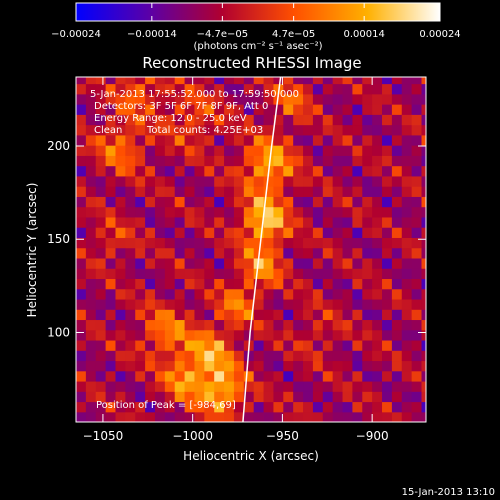 This screenshot has width=500, height=500. I want to click on chart-title: Reconstructed RHESSI Image, so click(251, 63).